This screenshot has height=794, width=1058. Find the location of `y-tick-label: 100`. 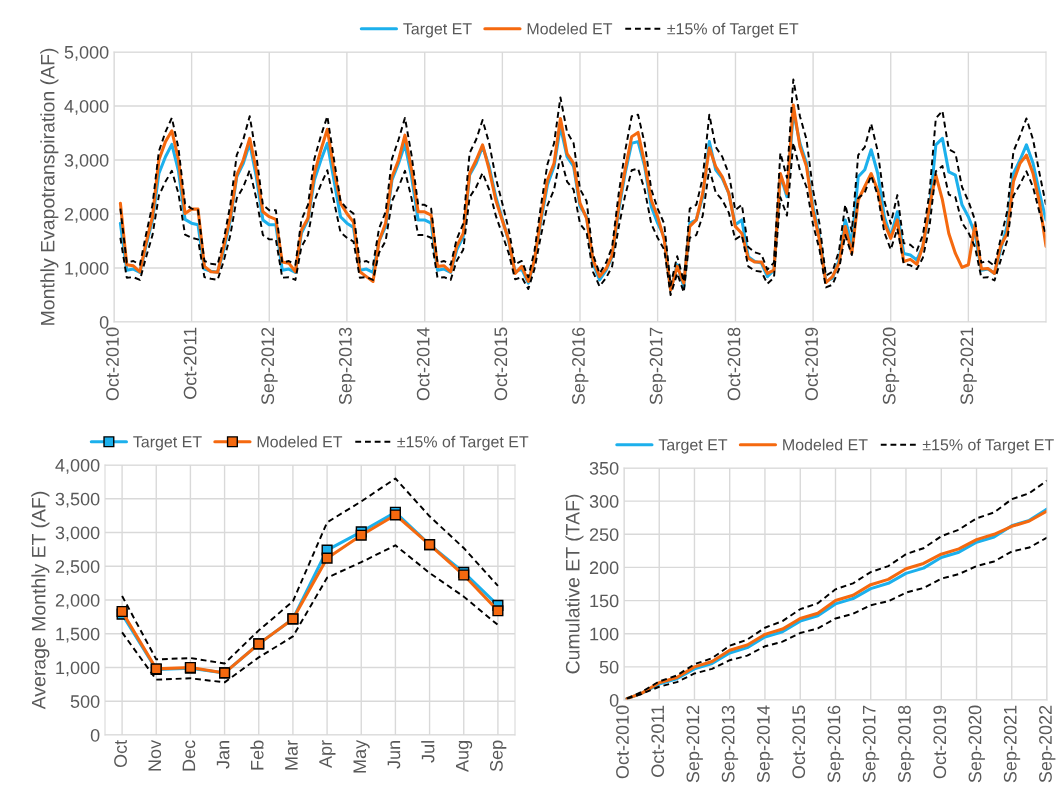

y-tick-label: 100 is located at coordinates (604, 634).